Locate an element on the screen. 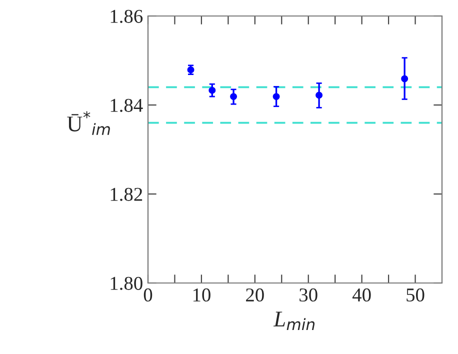 The height and width of the screenshot is (354, 458). x-axis-title: L$_{min}$ is located at coordinates (294, 321).